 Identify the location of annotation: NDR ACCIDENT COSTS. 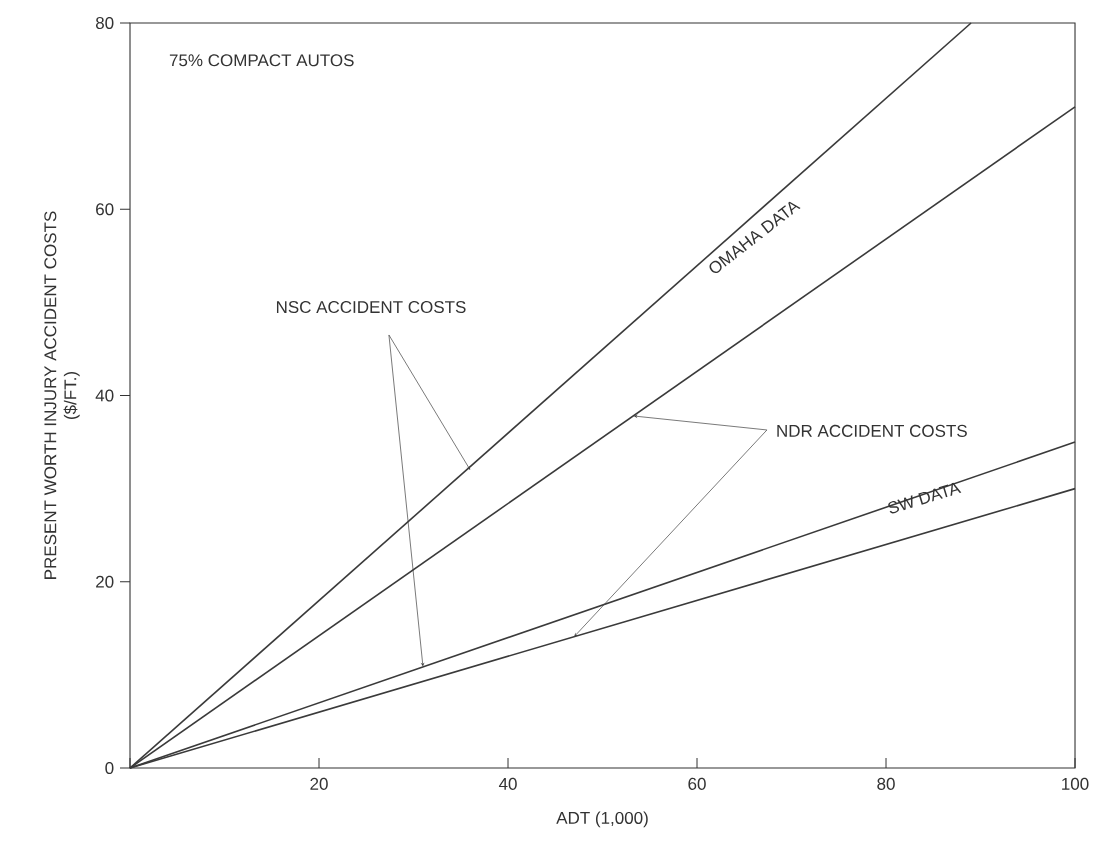
(872, 430).